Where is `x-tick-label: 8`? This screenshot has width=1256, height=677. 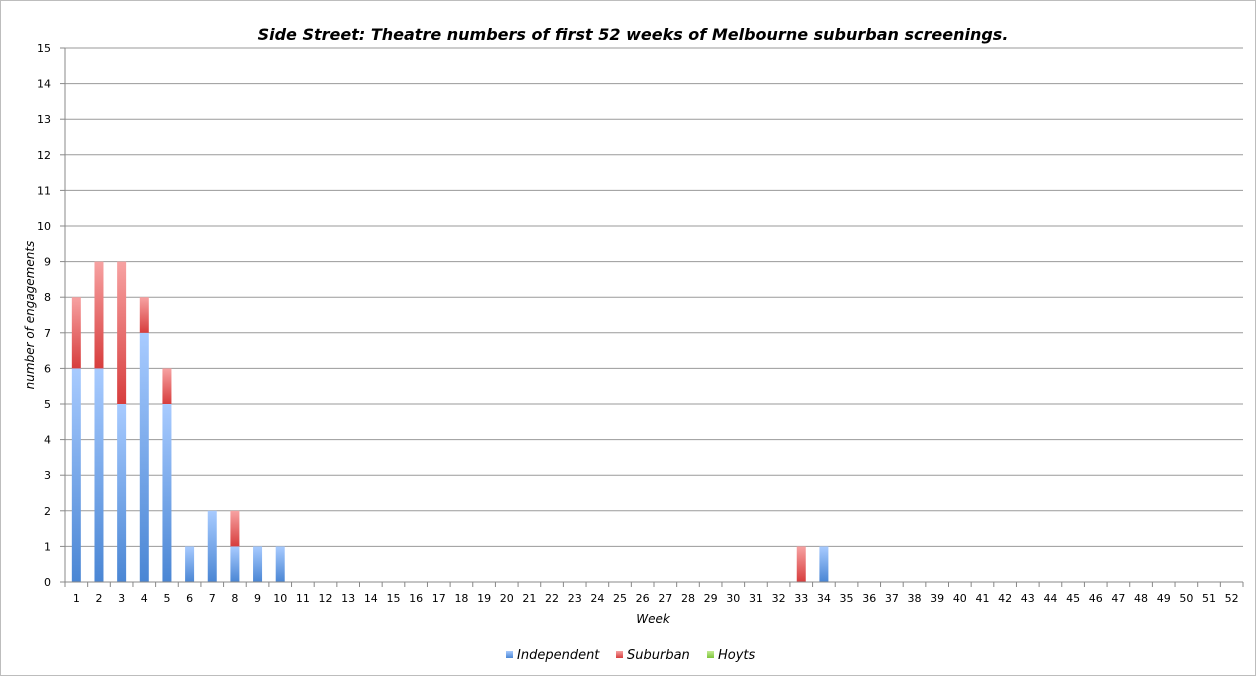 x-tick-label: 8 is located at coordinates (234, 598).